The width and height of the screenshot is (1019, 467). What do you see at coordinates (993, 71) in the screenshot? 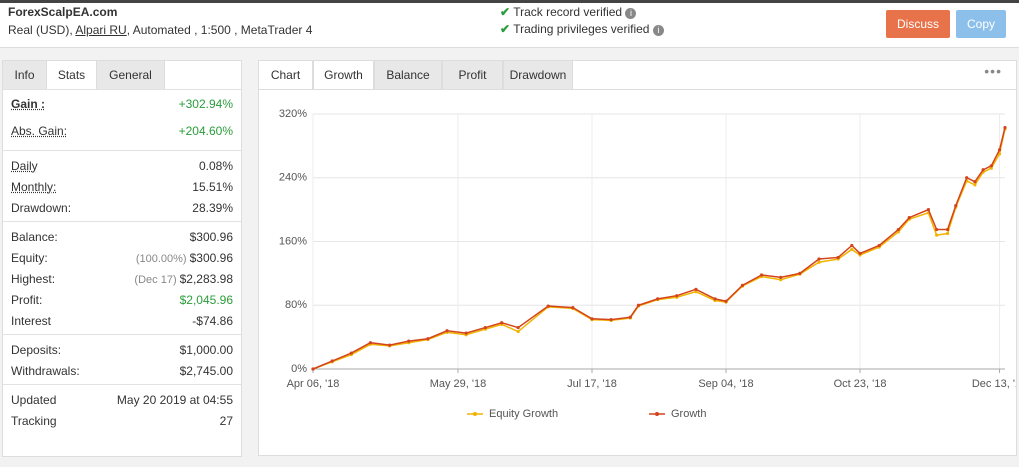
I see `menu-dots: •••` at bounding box center [993, 71].